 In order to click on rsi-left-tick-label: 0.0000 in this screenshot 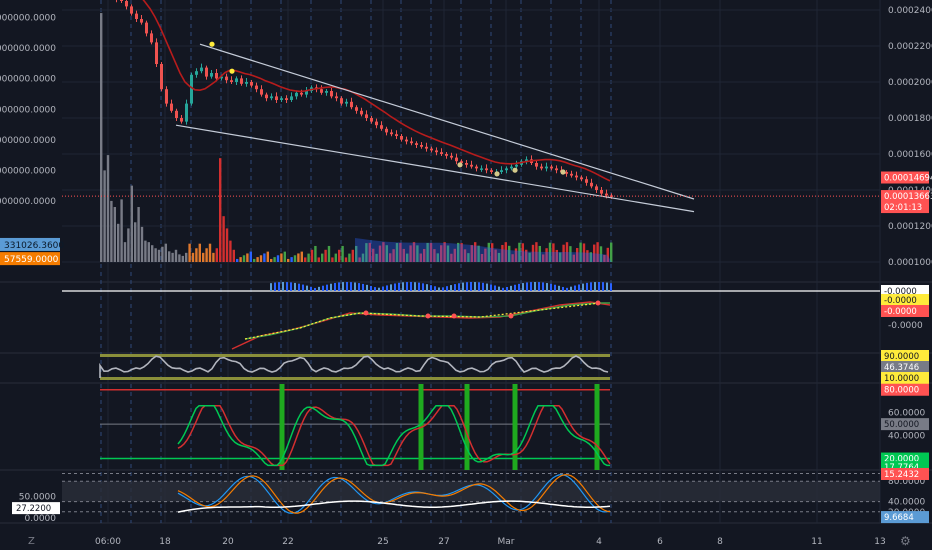, I will do `click(41, 519)`.